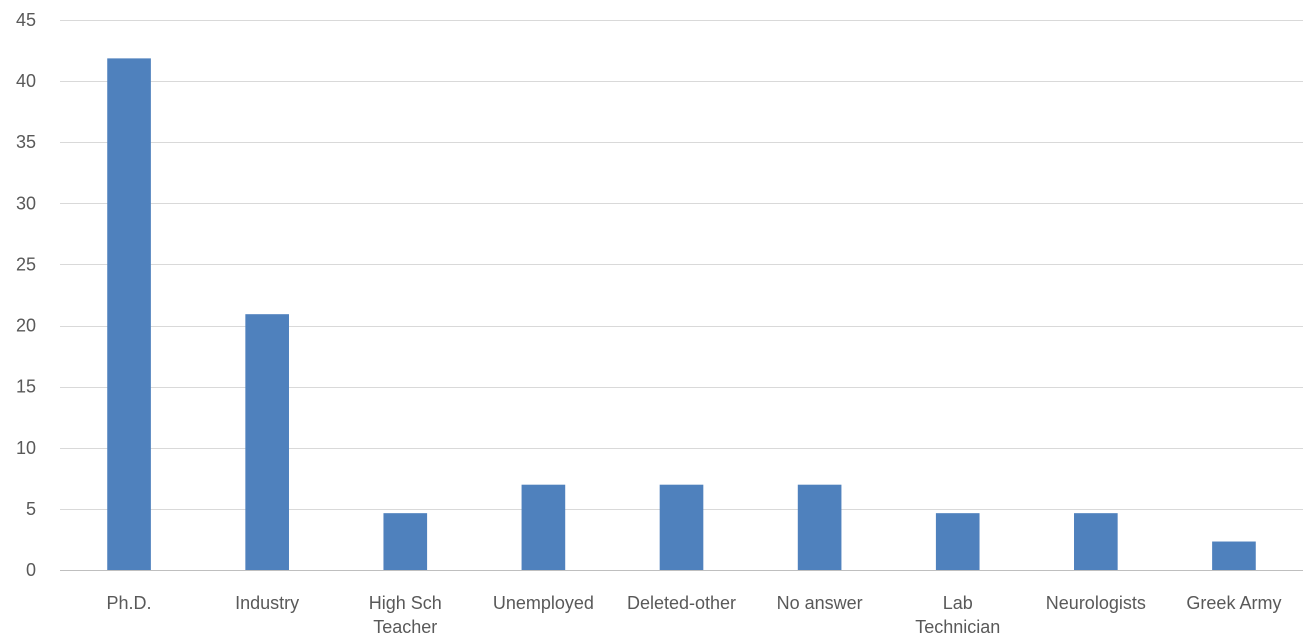 The height and width of the screenshot is (641, 1303). Describe the element at coordinates (31, 570) in the screenshot. I see `y-tick-label: 0` at that location.